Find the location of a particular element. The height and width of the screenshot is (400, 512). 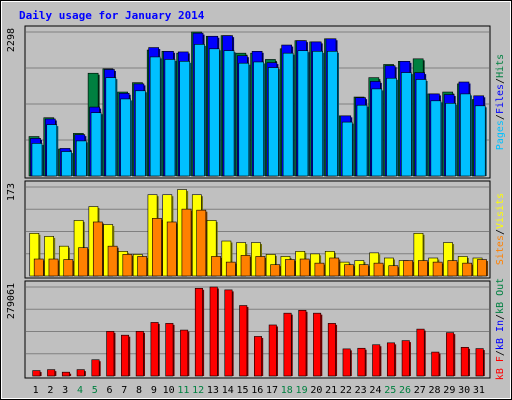

day-label-21: 21 is located at coordinates (331, 390).